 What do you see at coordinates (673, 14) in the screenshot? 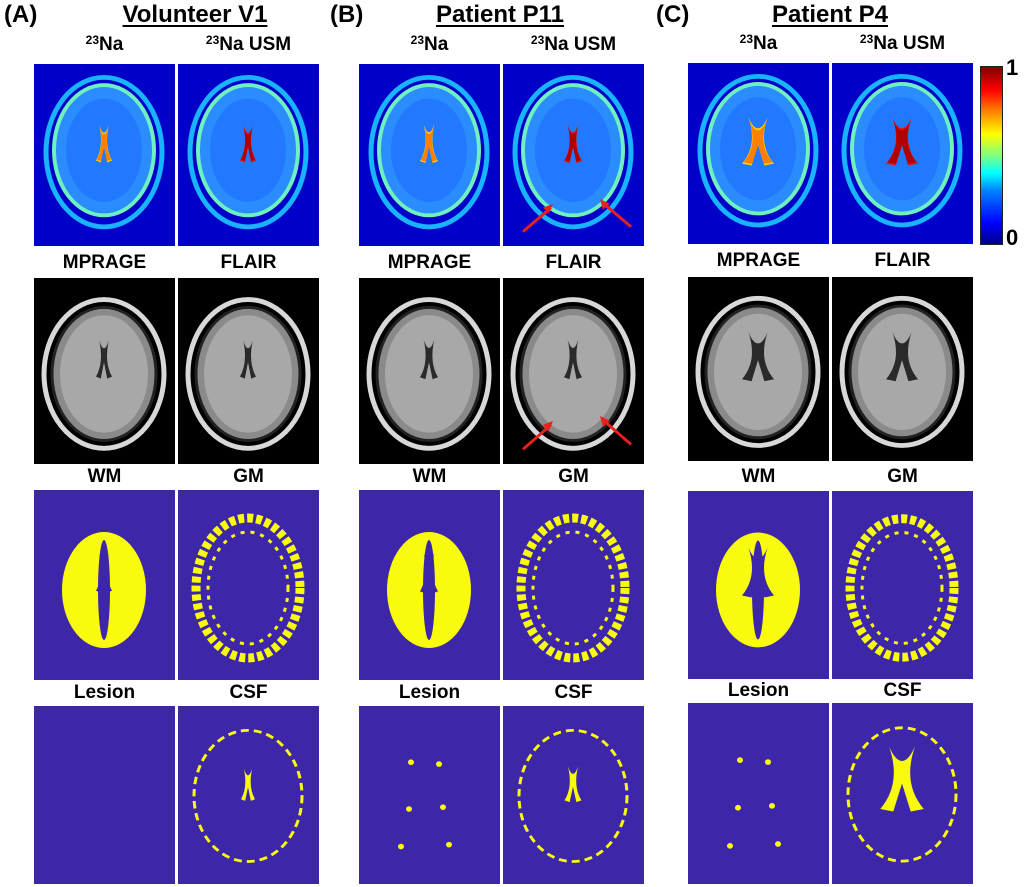
I see `panel-letter: (C)` at bounding box center [673, 14].